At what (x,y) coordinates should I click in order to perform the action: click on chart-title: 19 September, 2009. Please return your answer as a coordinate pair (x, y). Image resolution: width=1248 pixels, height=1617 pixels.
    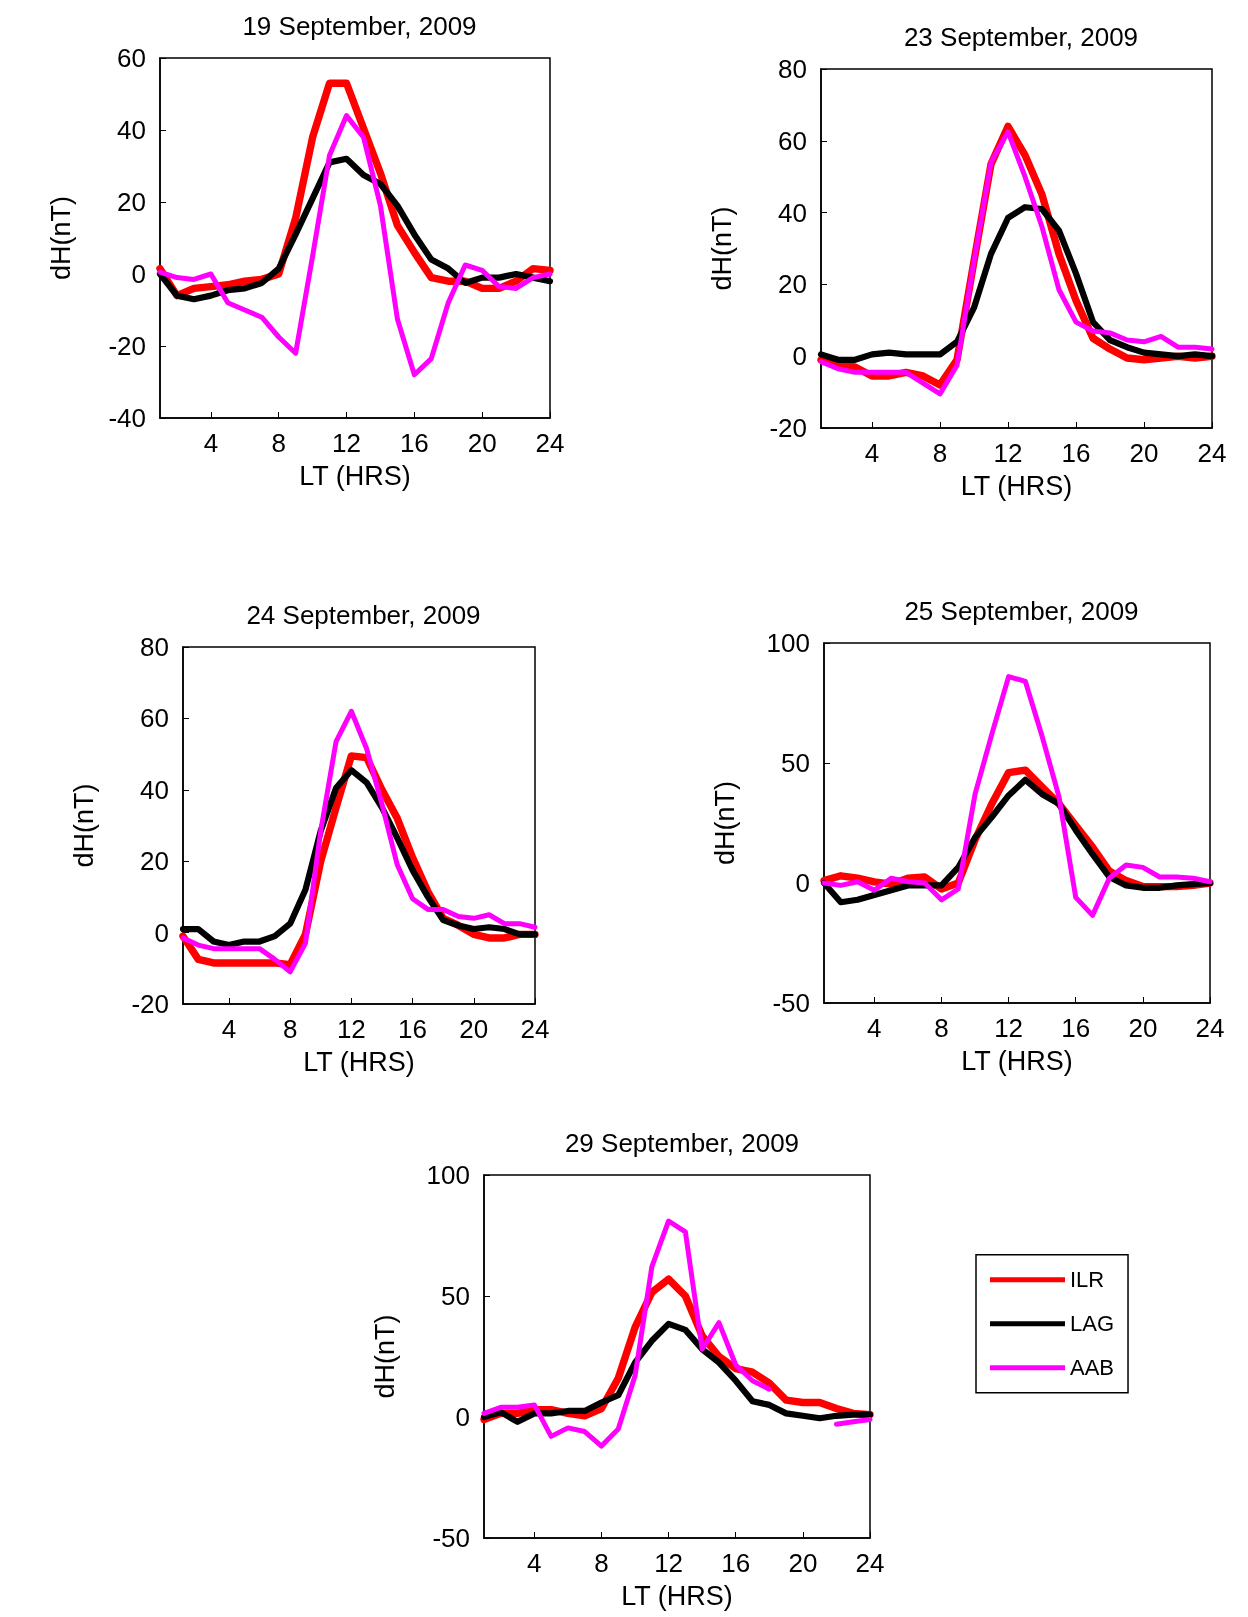
    Looking at the image, I should click on (359, 26).